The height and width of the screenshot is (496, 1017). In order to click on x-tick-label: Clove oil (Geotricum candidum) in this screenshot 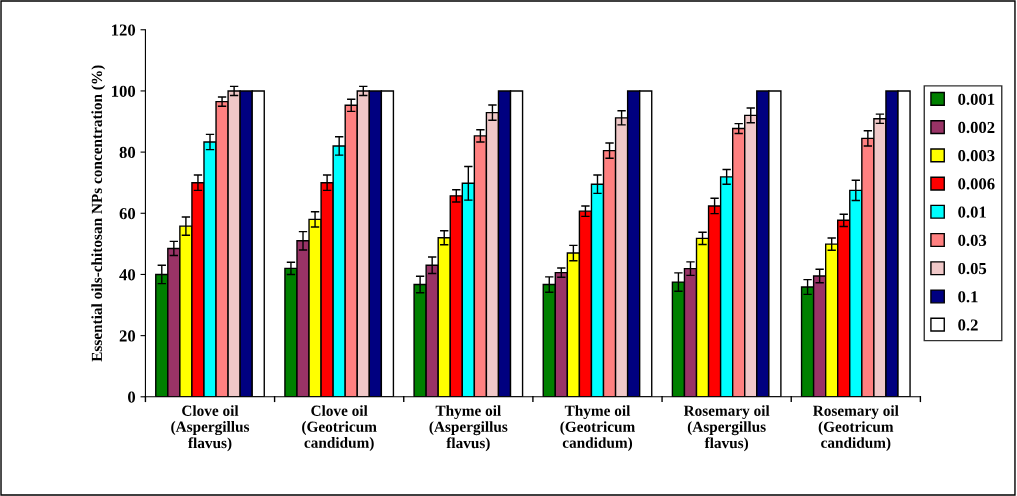, I will do `click(339, 428)`.